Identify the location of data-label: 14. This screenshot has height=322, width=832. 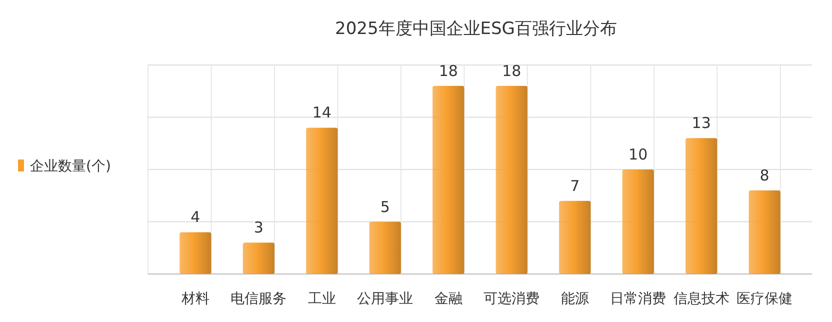
(322, 113).